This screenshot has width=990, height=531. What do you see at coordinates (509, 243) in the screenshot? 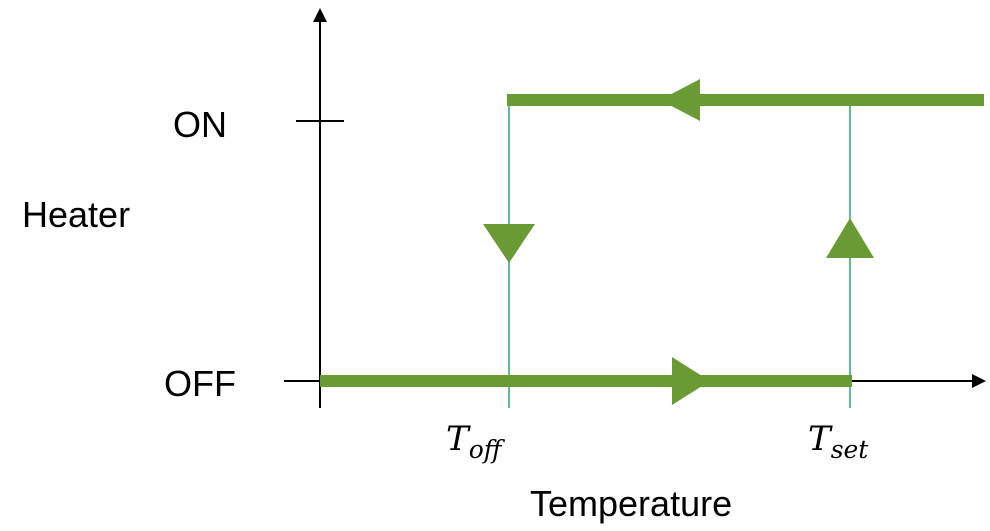
I see `down-arrow-t-off` at bounding box center [509, 243].